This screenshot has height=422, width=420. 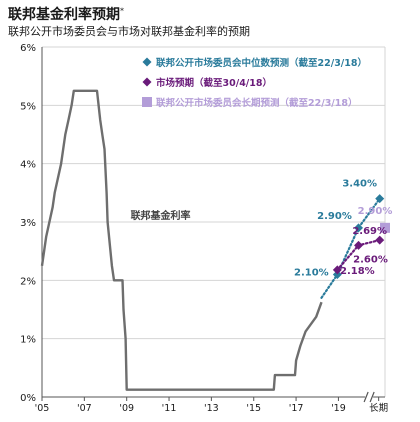 What do you see at coordinates (169, 408) in the screenshot?
I see `x-tick-label: '11` at bounding box center [169, 408].